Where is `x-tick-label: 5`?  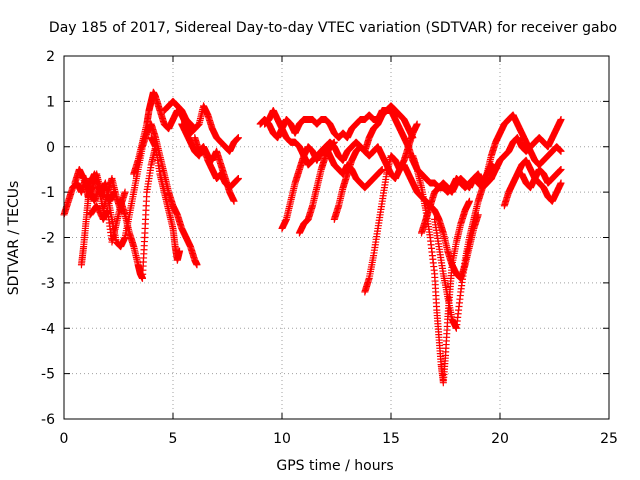
x-tick-label: 5 is located at coordinates (173, 439).